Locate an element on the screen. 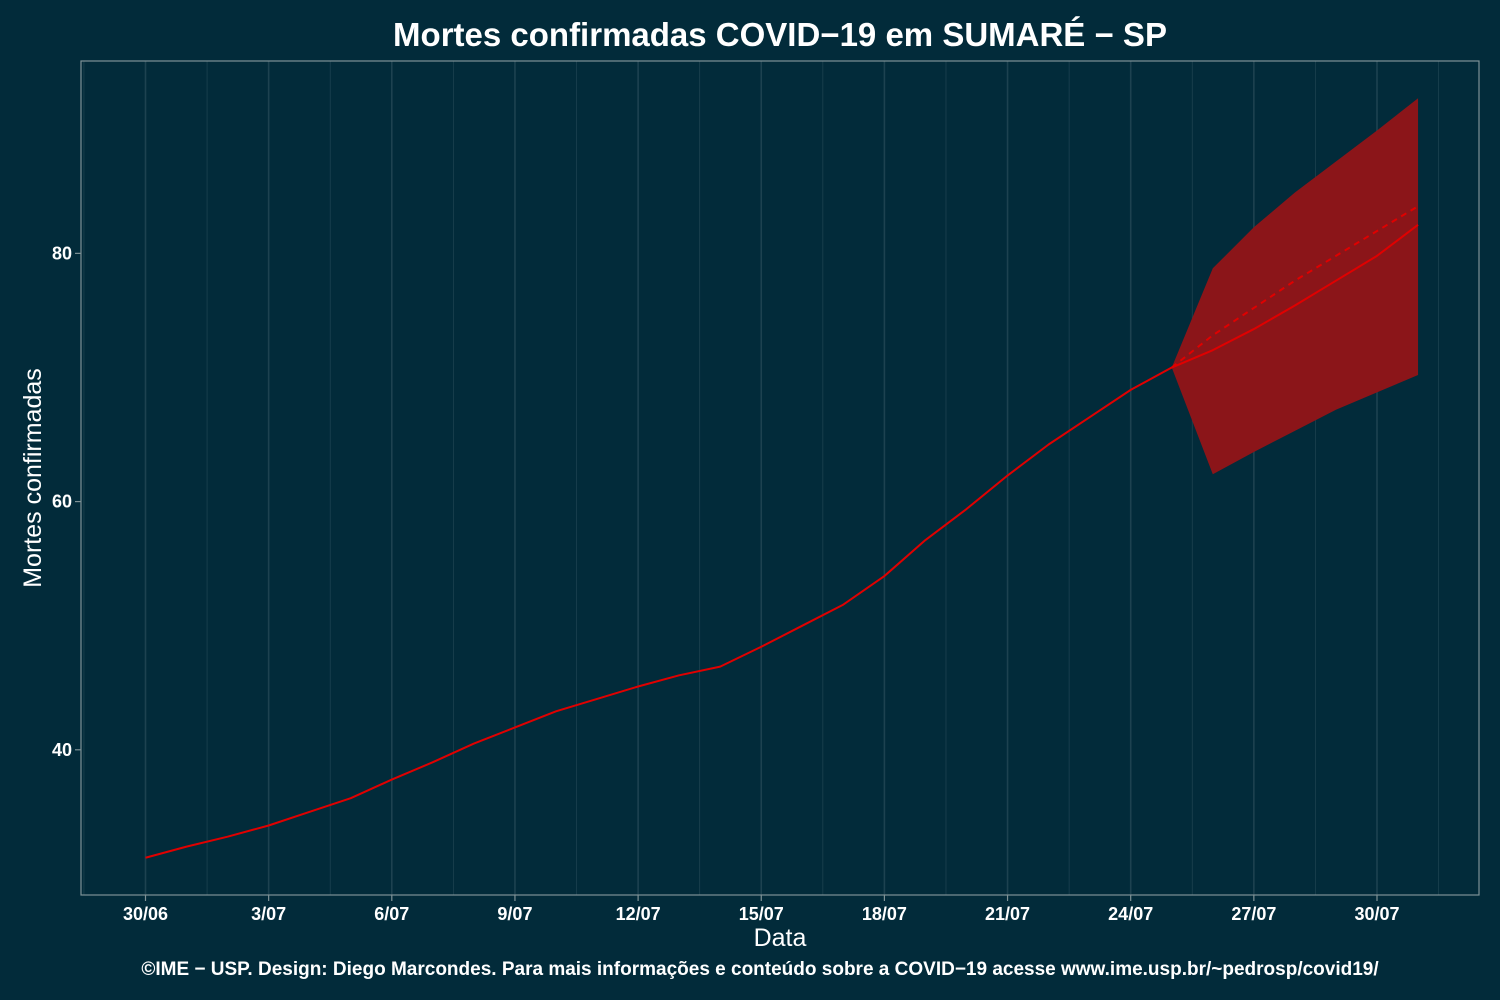  y-tick-label: 40 is located at coordinates (62, 750).